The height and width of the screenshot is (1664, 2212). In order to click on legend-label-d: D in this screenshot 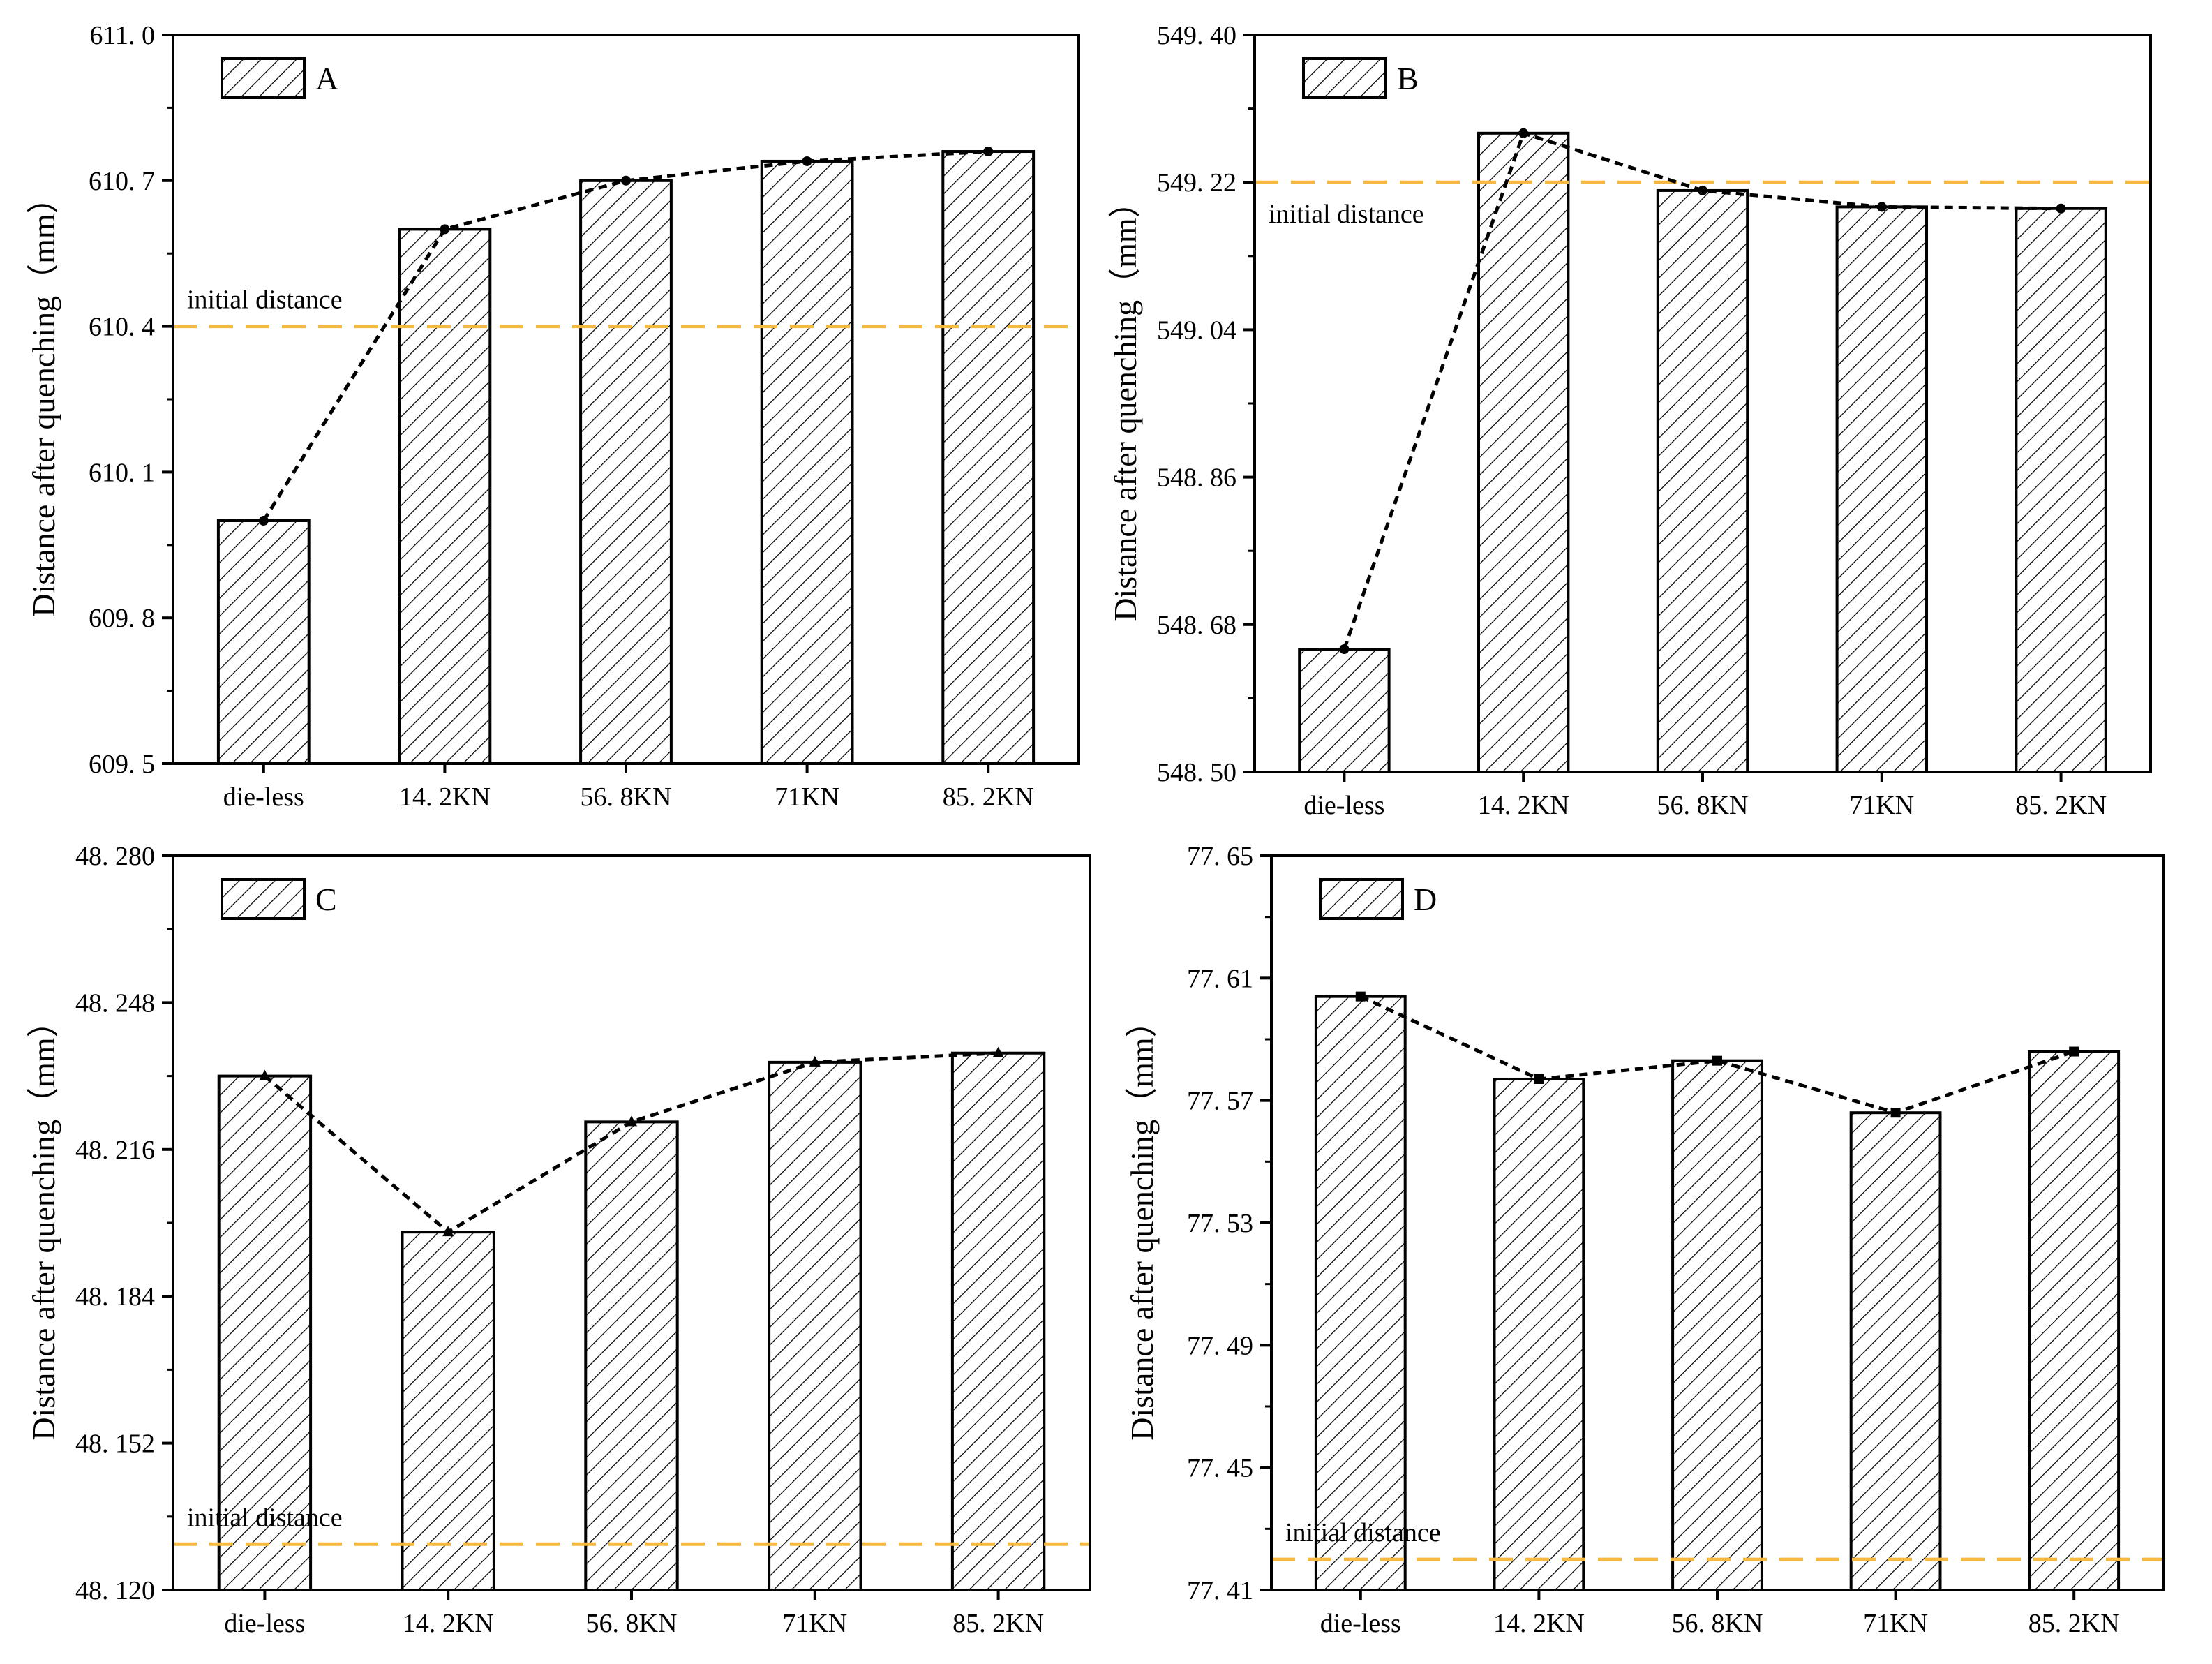, I will do `click(1425, 899)`.